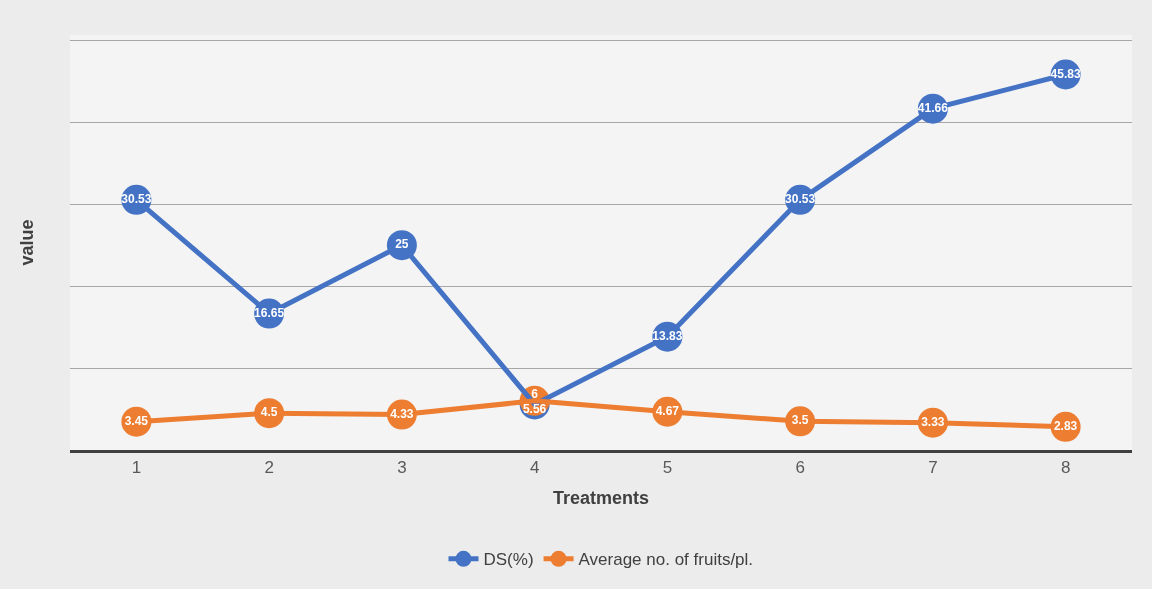 This screenshot has height=589, width=1152. Describe the element at coordinates (136, 468) in the screenshot. I see `x-tick-label: 1` at that location.